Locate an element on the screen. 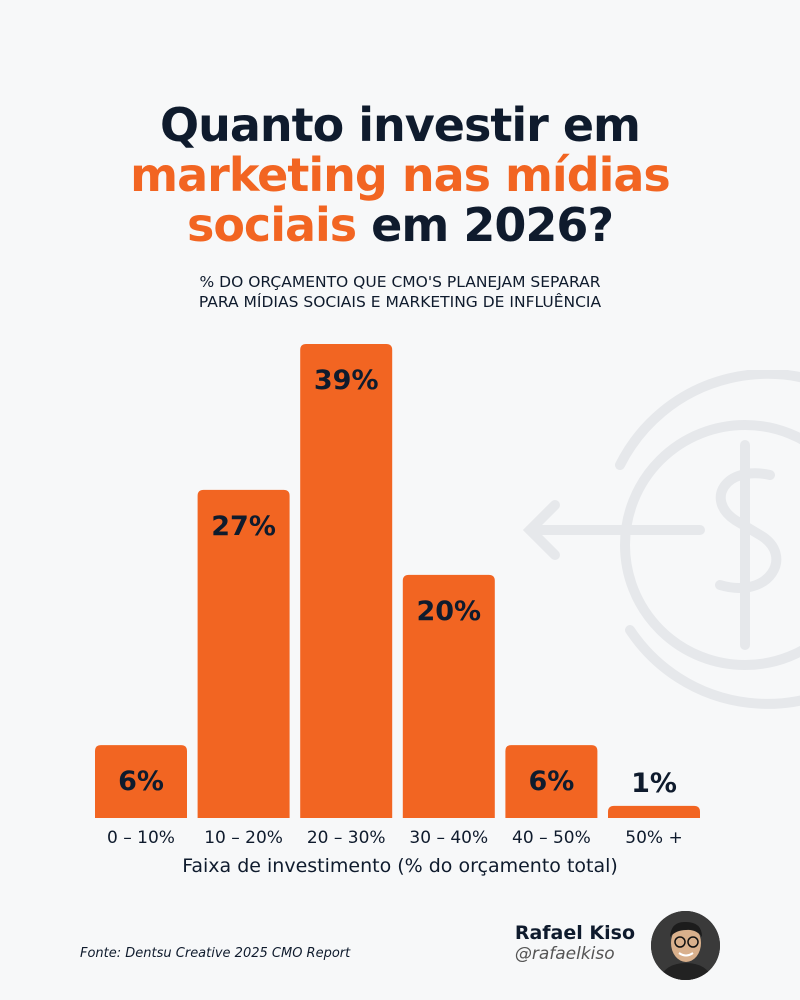 This screenshot has height=1000, width=800. title-line-2: marketing nas mídias is located at coordinates (400, 175).